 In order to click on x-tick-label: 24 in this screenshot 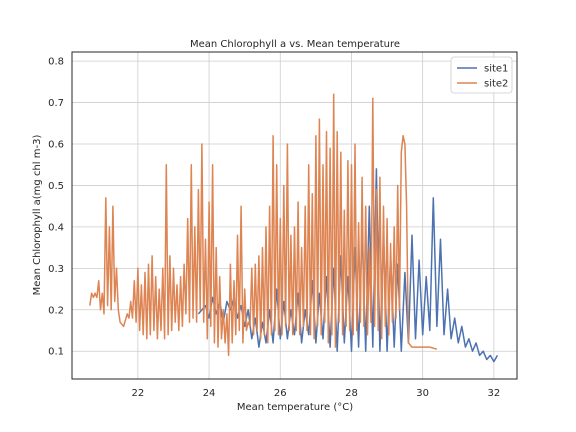, I will do `click(209, 393)`.